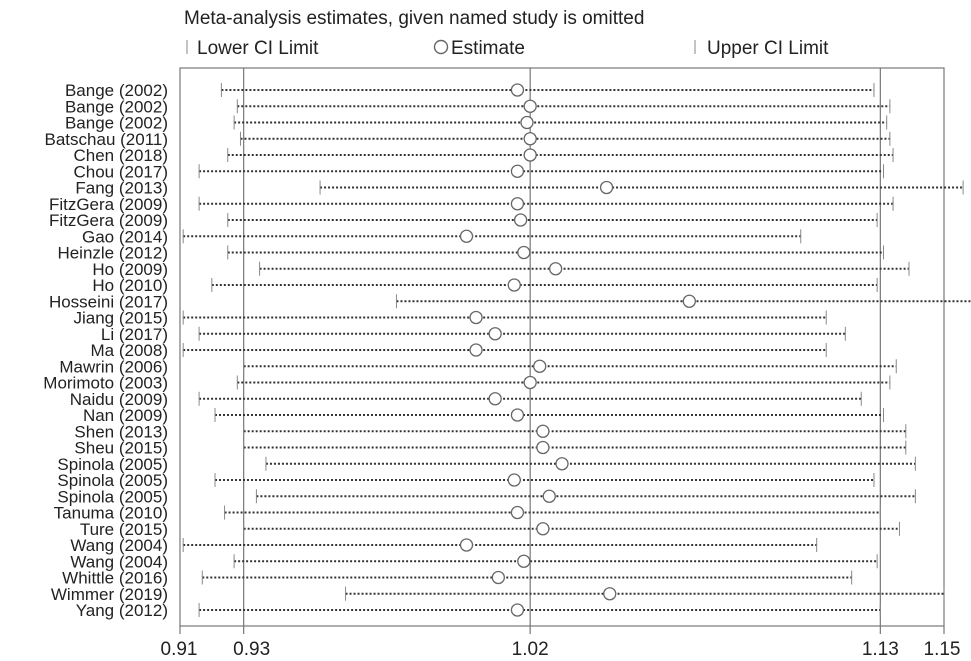 This screenshot has width=971, height=661. What do you see at coordinates (106, 139) in the screenshot?
I see `study-label: Batschau (2011)` at bounding box center [106, 139].